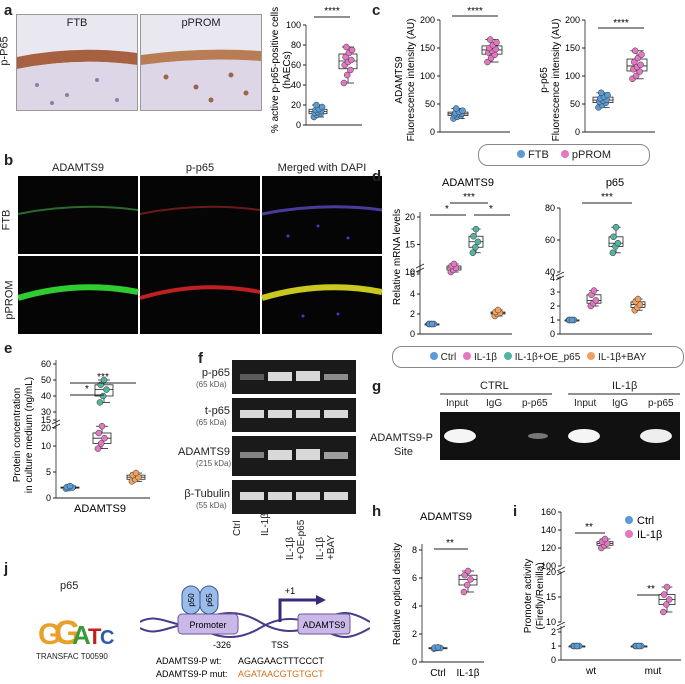  I want to click on chart-h-sig: **, so click(450, 543).